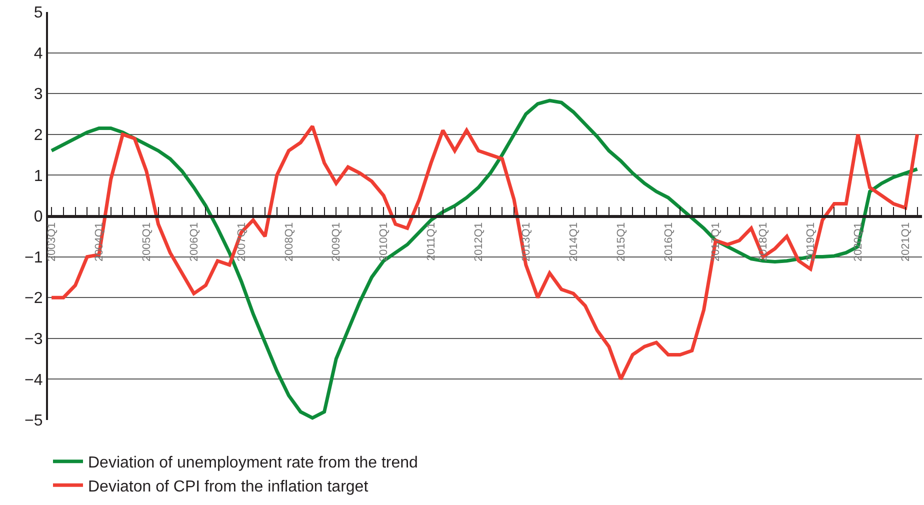  Describe the element at coordinates (33, 299) in the screenshot. I see `y-tick-label: −2` at that location.